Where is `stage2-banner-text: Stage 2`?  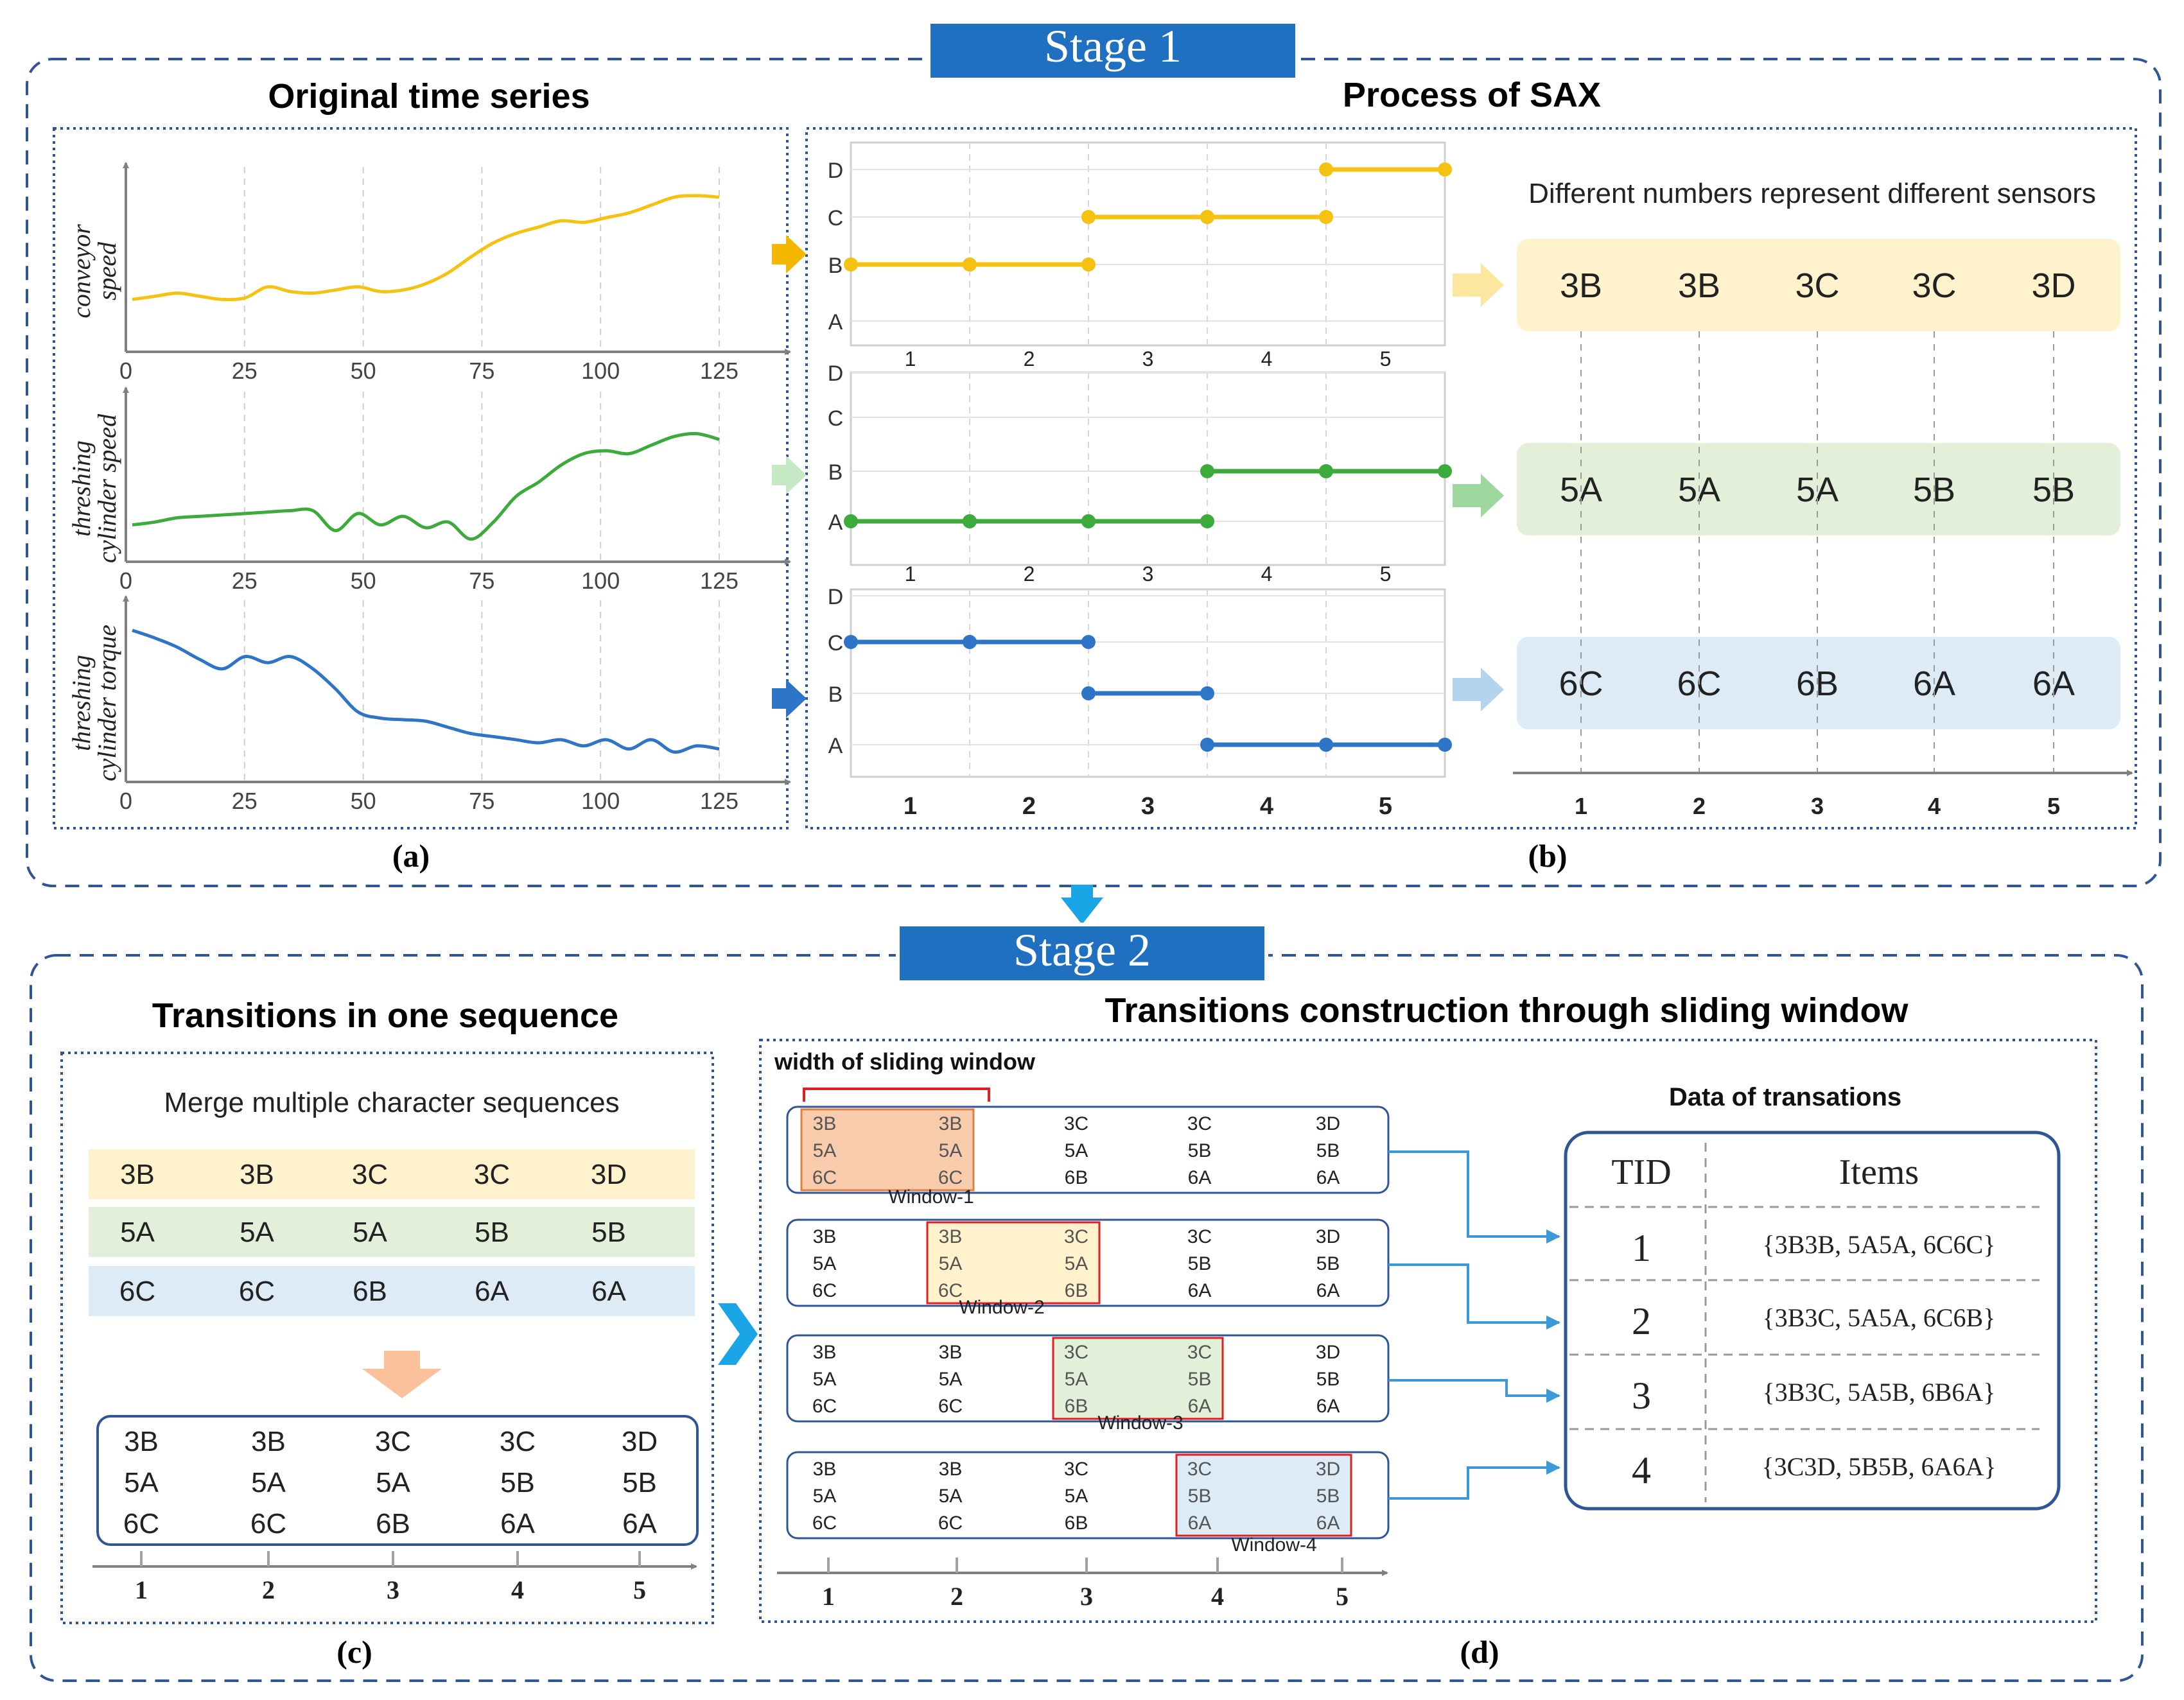
stage2-banner-text: Stage 2 is located at coordinates (1082, 950).